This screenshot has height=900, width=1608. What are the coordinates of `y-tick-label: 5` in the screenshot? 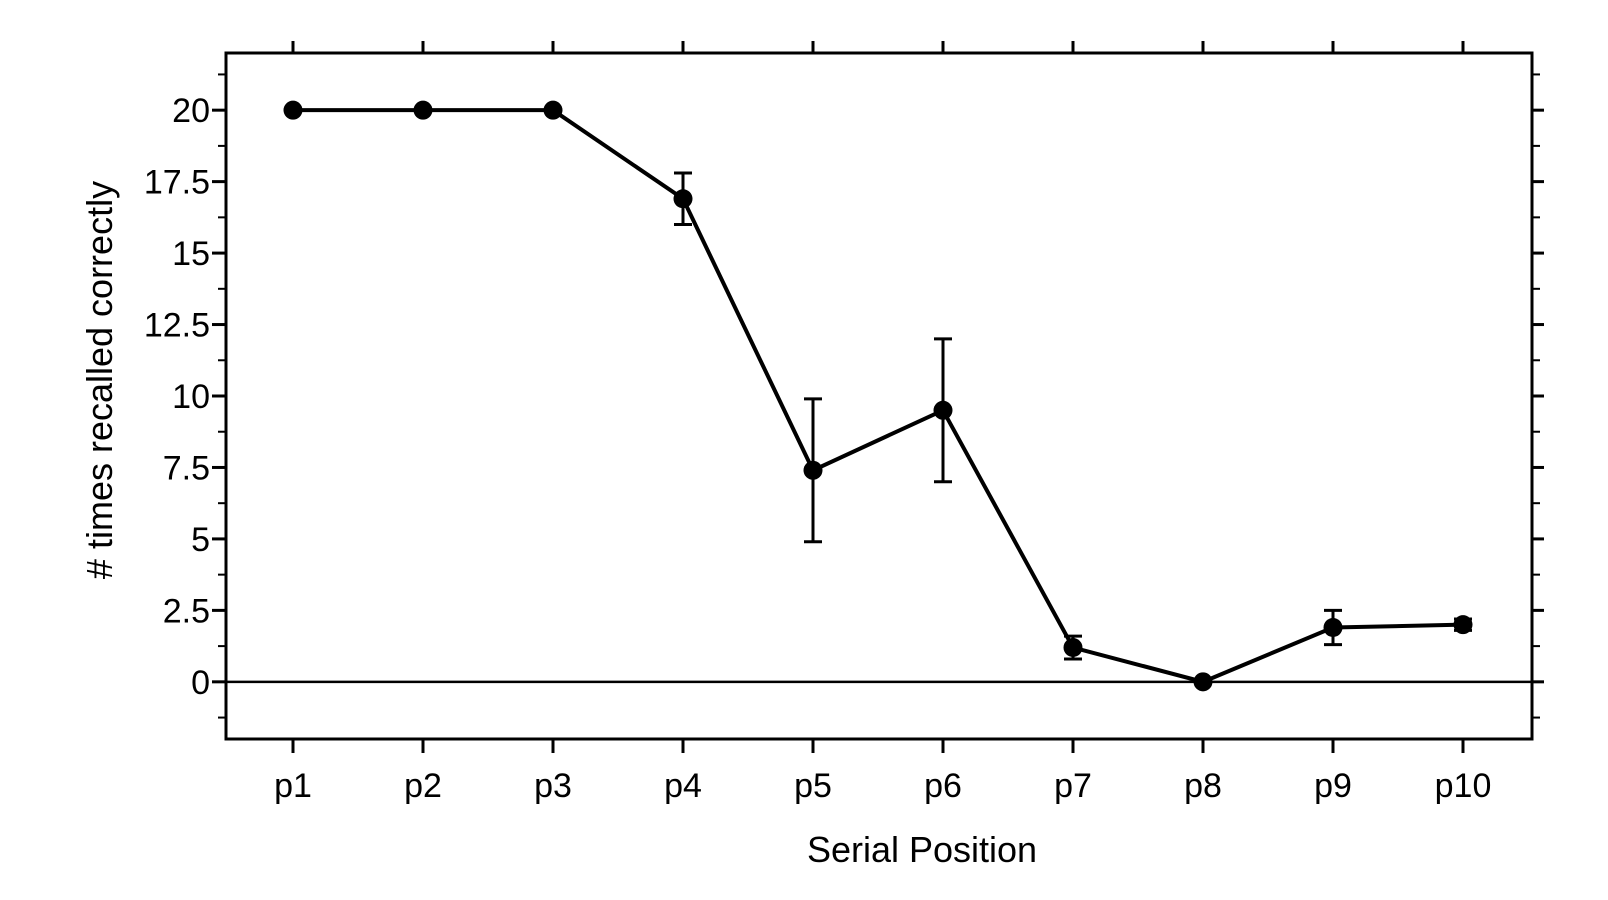 It's located at (200, 540).